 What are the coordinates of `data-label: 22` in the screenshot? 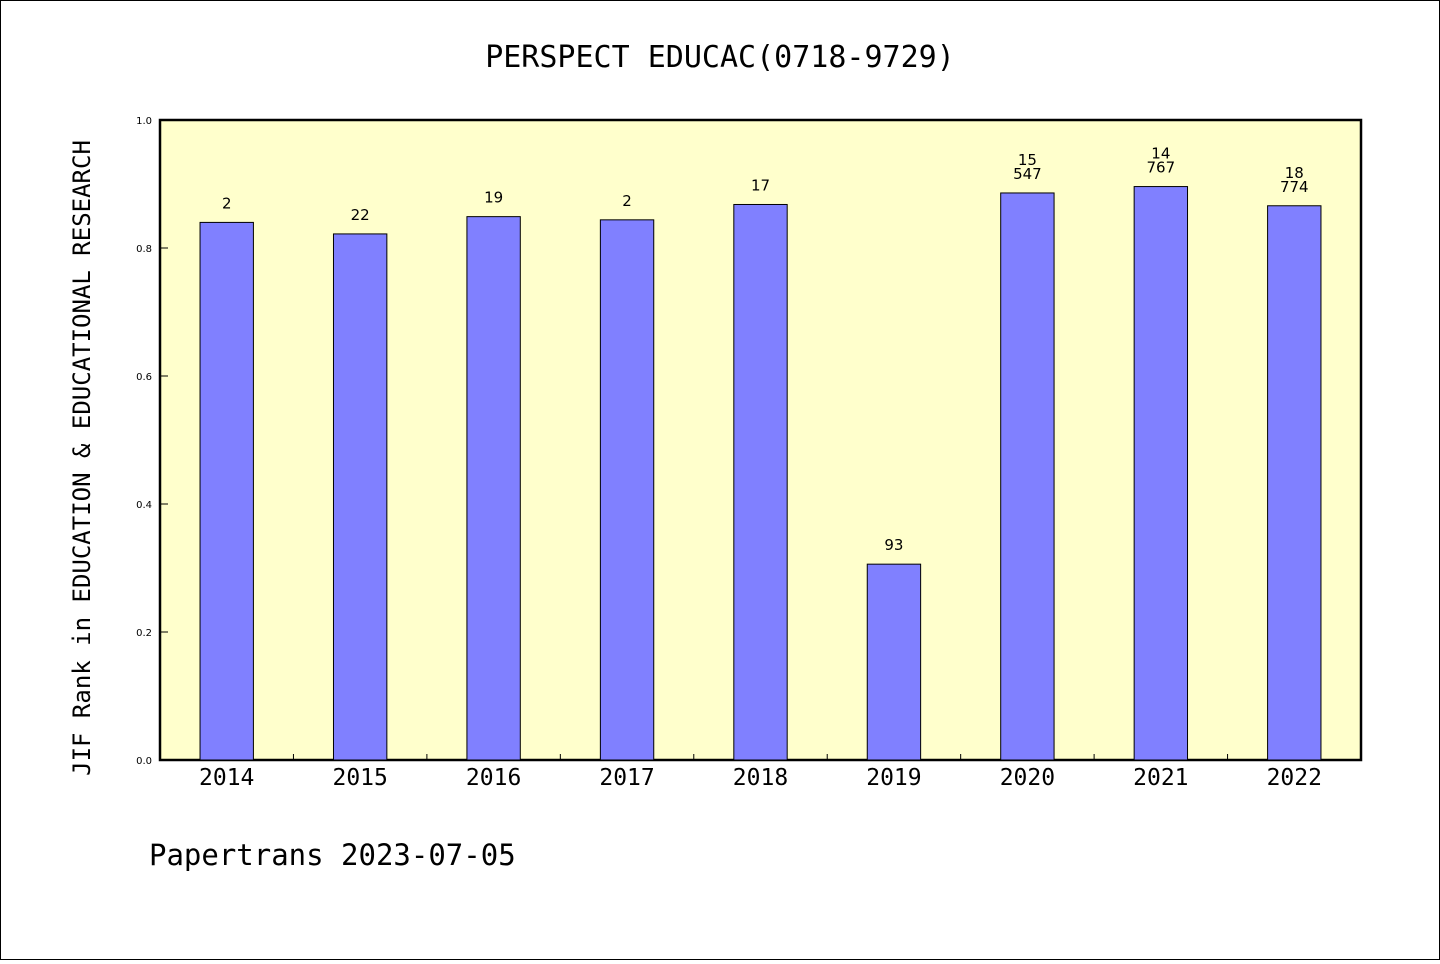 It's located at (360, 215).